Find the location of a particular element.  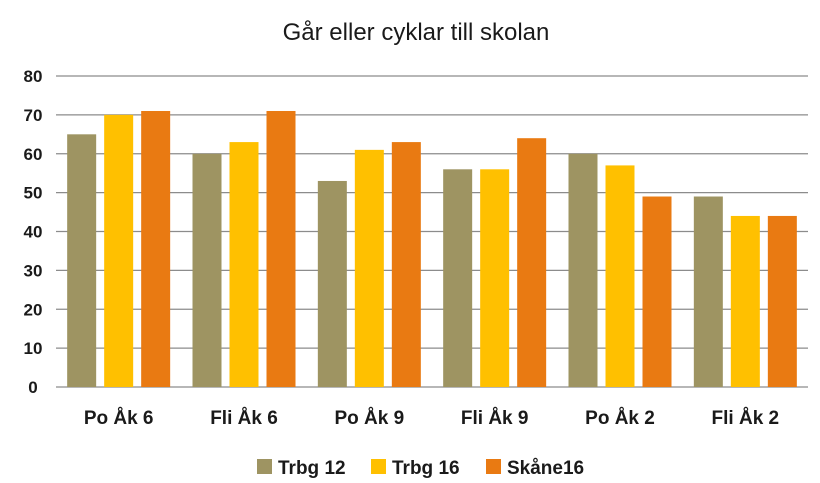

y-axis-ticks: 0 10 20 30 40 50 60 70 80 is located at coordinates (33, 232).